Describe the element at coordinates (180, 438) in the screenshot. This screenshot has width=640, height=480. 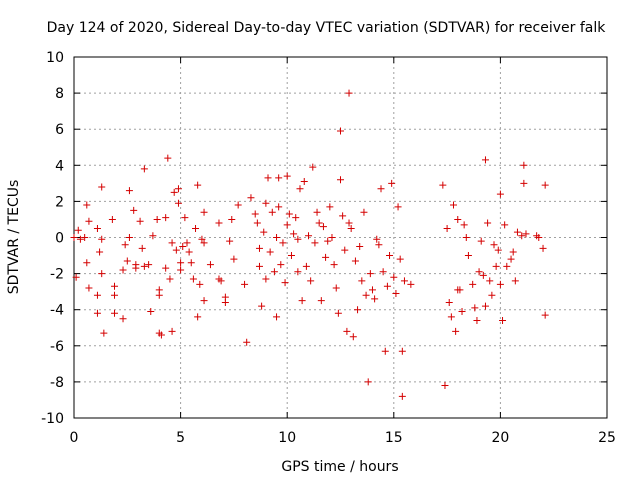
I see `x-tick-label: 5` at that location.